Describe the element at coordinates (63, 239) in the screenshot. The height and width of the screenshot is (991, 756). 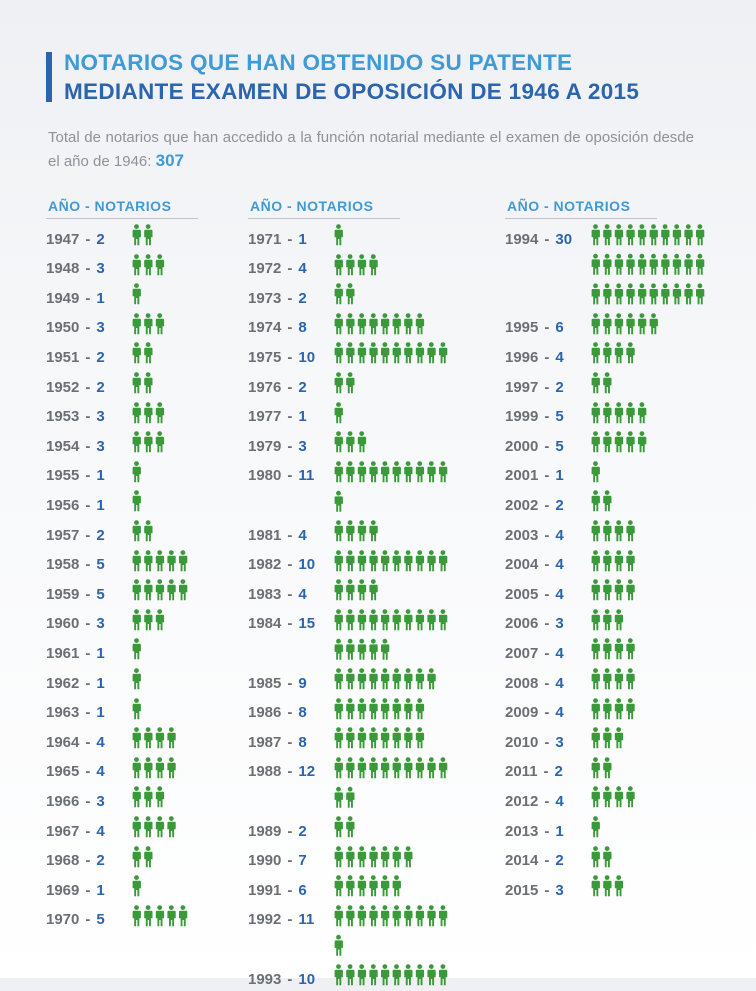
I see `year-label: 1947` at that location.